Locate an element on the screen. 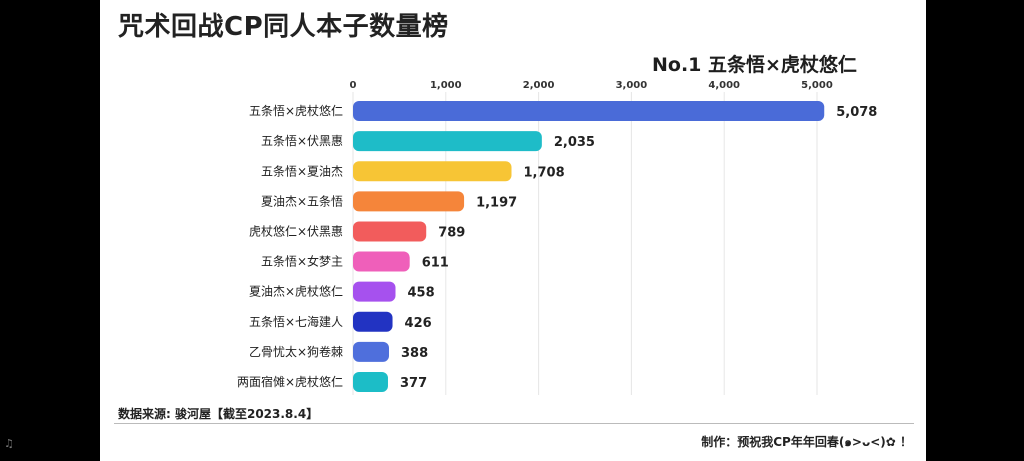 Image resolution: width=1024 pixels, height=461 pixels. data-source: 数据来源: 骏河屋【截至2023.8.4】 is located at coordinates (218, 414).